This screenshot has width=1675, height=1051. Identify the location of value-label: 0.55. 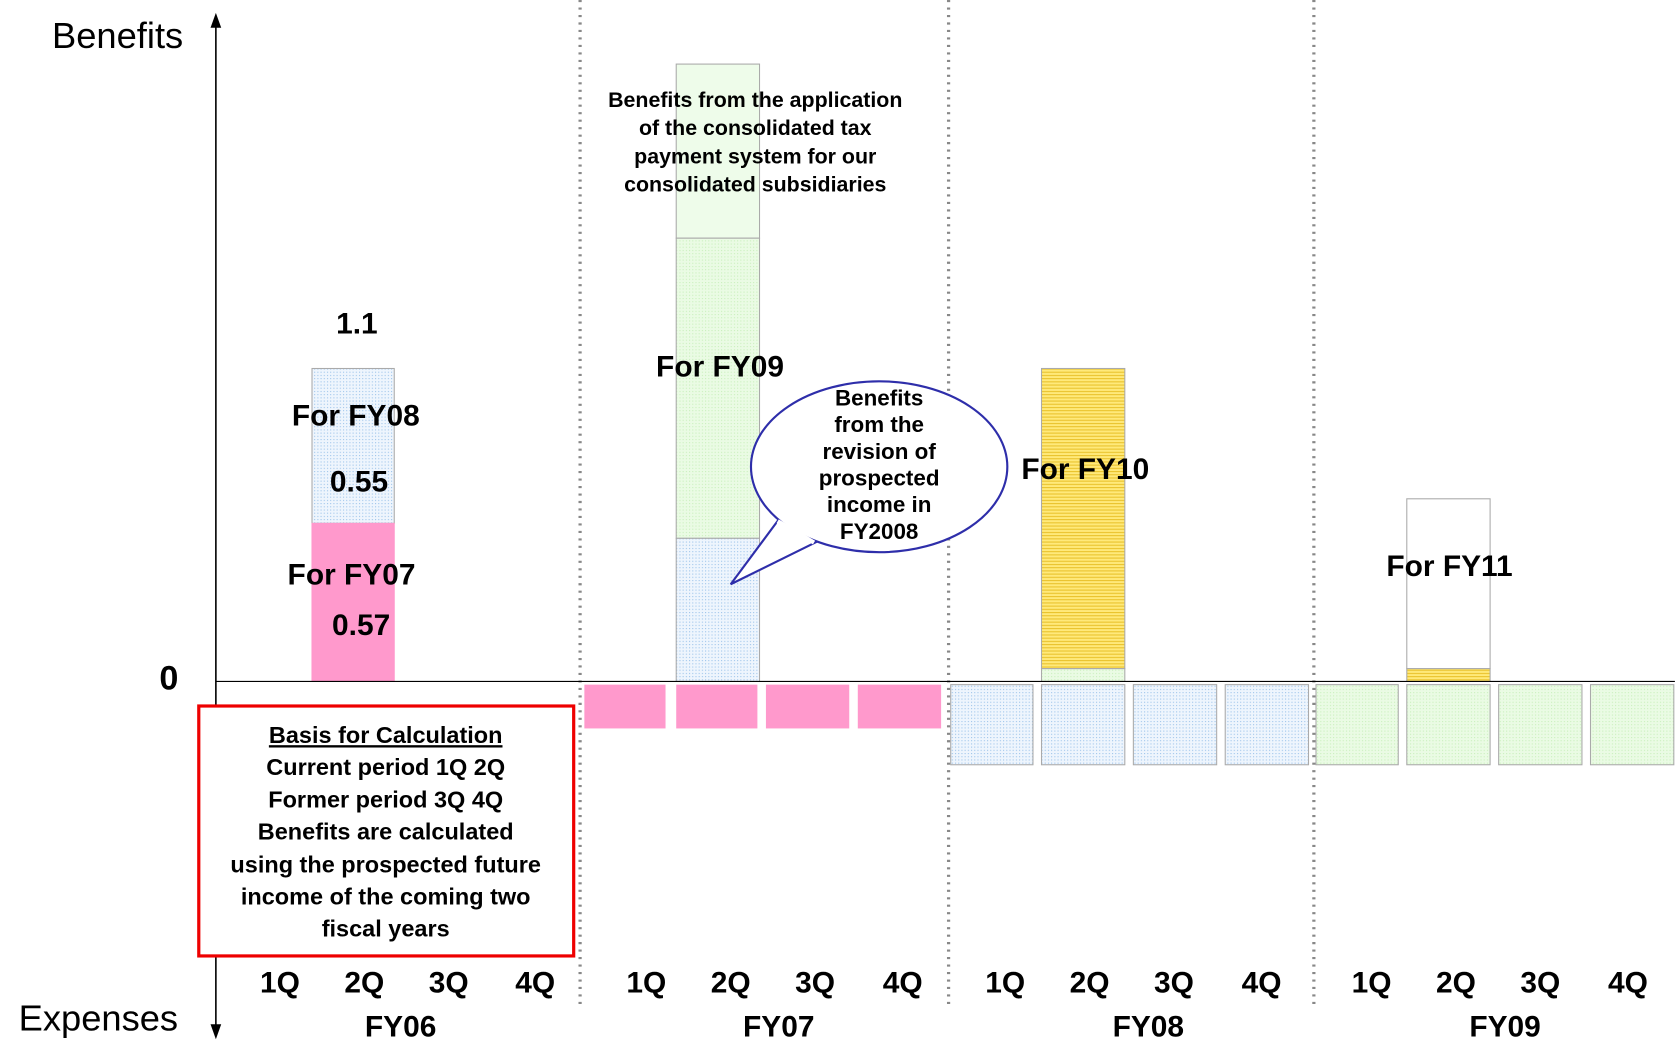
(359, 482).